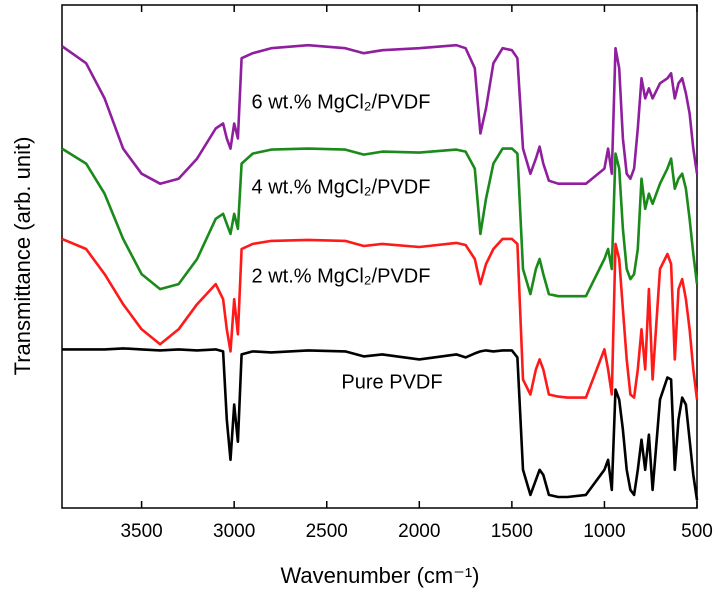 This screenshot has height=598, width=720. What do you see at coordinates (419, 531) in the screenshot?
I see `x-tick-label: 2000` at bounding box center [419, 531].